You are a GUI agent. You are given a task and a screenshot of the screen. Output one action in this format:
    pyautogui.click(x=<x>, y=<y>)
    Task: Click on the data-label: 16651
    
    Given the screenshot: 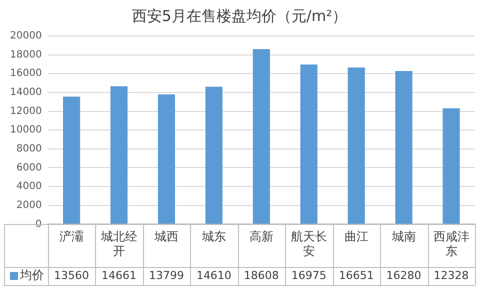 What is the action you would take?
    pyautogui.click(x=356, y=275)
    